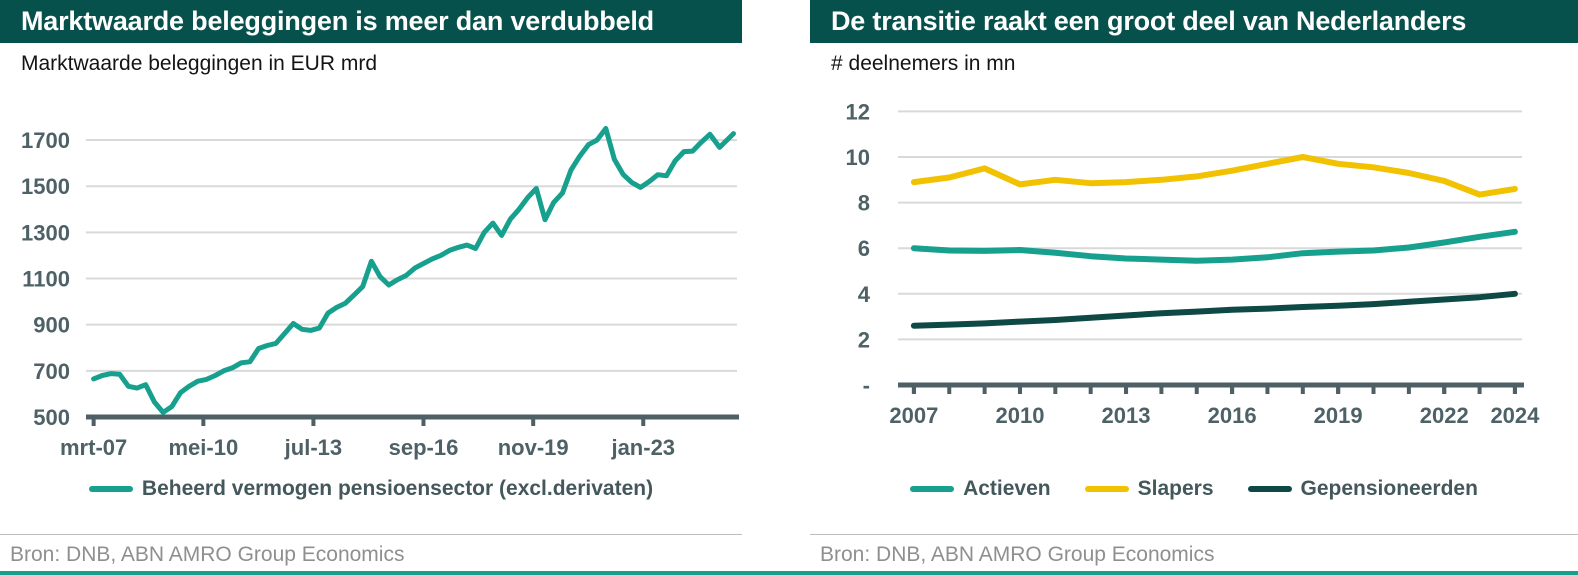 The image size is (1578, 575). Describe the element at coordinates (45, 140) in the screenshot. I see `y-tick-label: 1700` at that location.